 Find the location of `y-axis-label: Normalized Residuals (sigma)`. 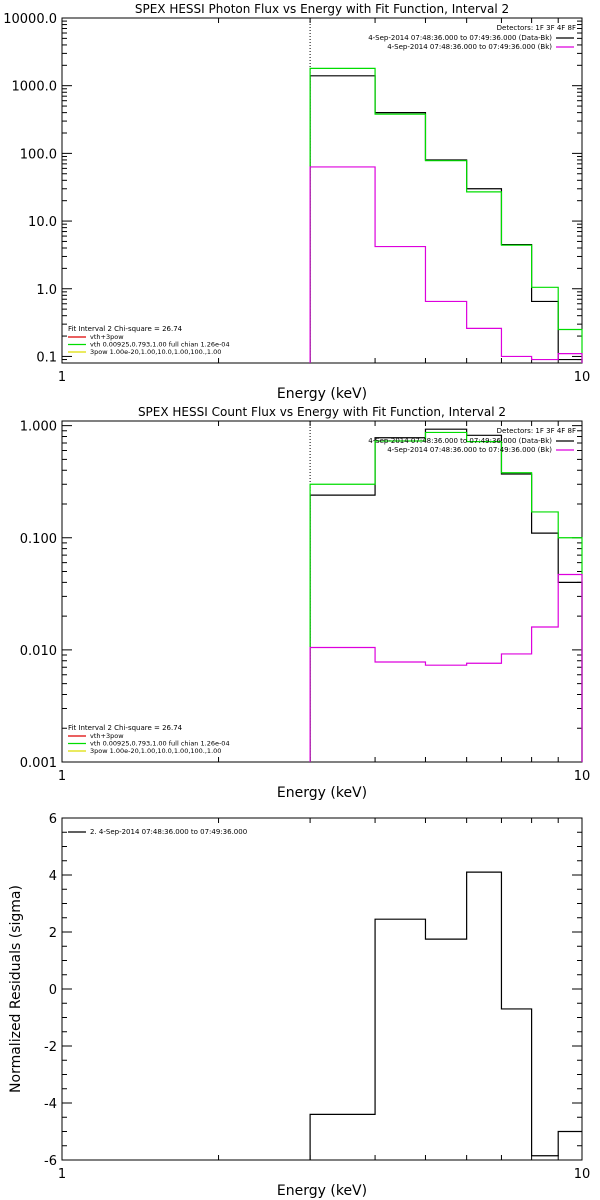

y-axis-label: Normalized Residuals (sigma) is located at coordinates (16, 989).